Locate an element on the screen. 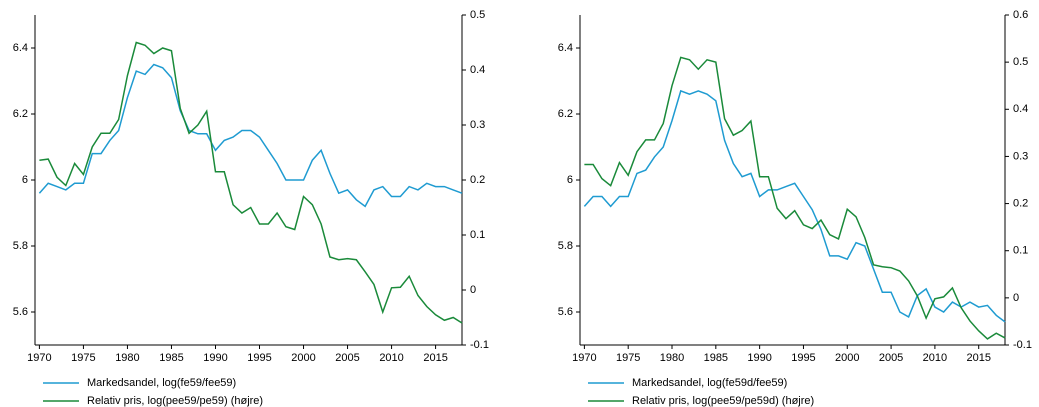 The height and width of the screenshot is (407, 1039). y2-tick-label: 0.6 is located at coordinates (1020, 15).